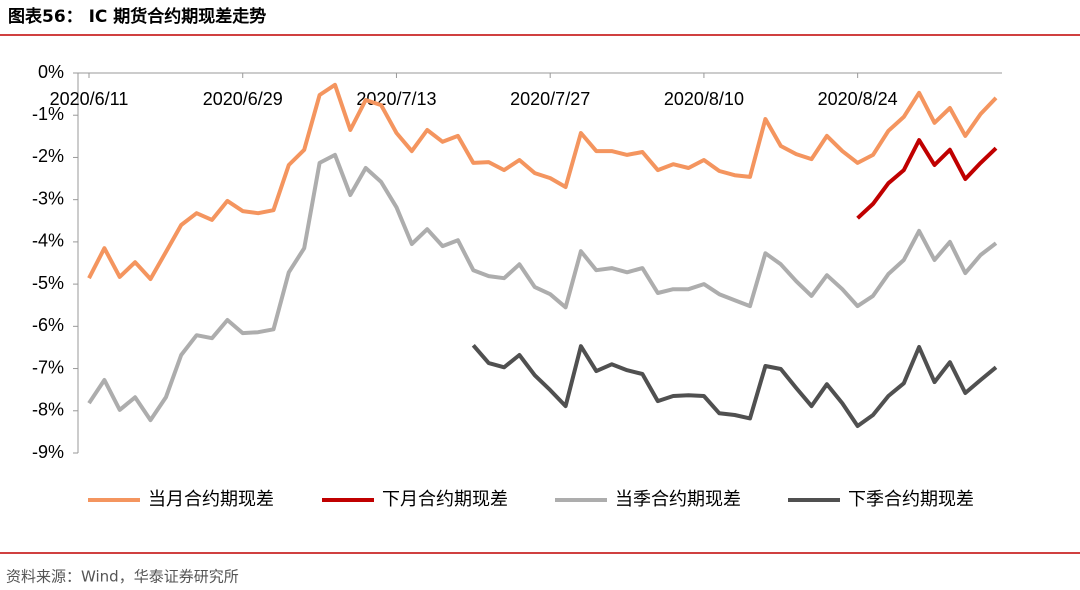 This screenshot has height=590, width=1080. Describe the element at coordinates (48, 283) in the screenshot. I see `y-tick-label: -5%` at that location.